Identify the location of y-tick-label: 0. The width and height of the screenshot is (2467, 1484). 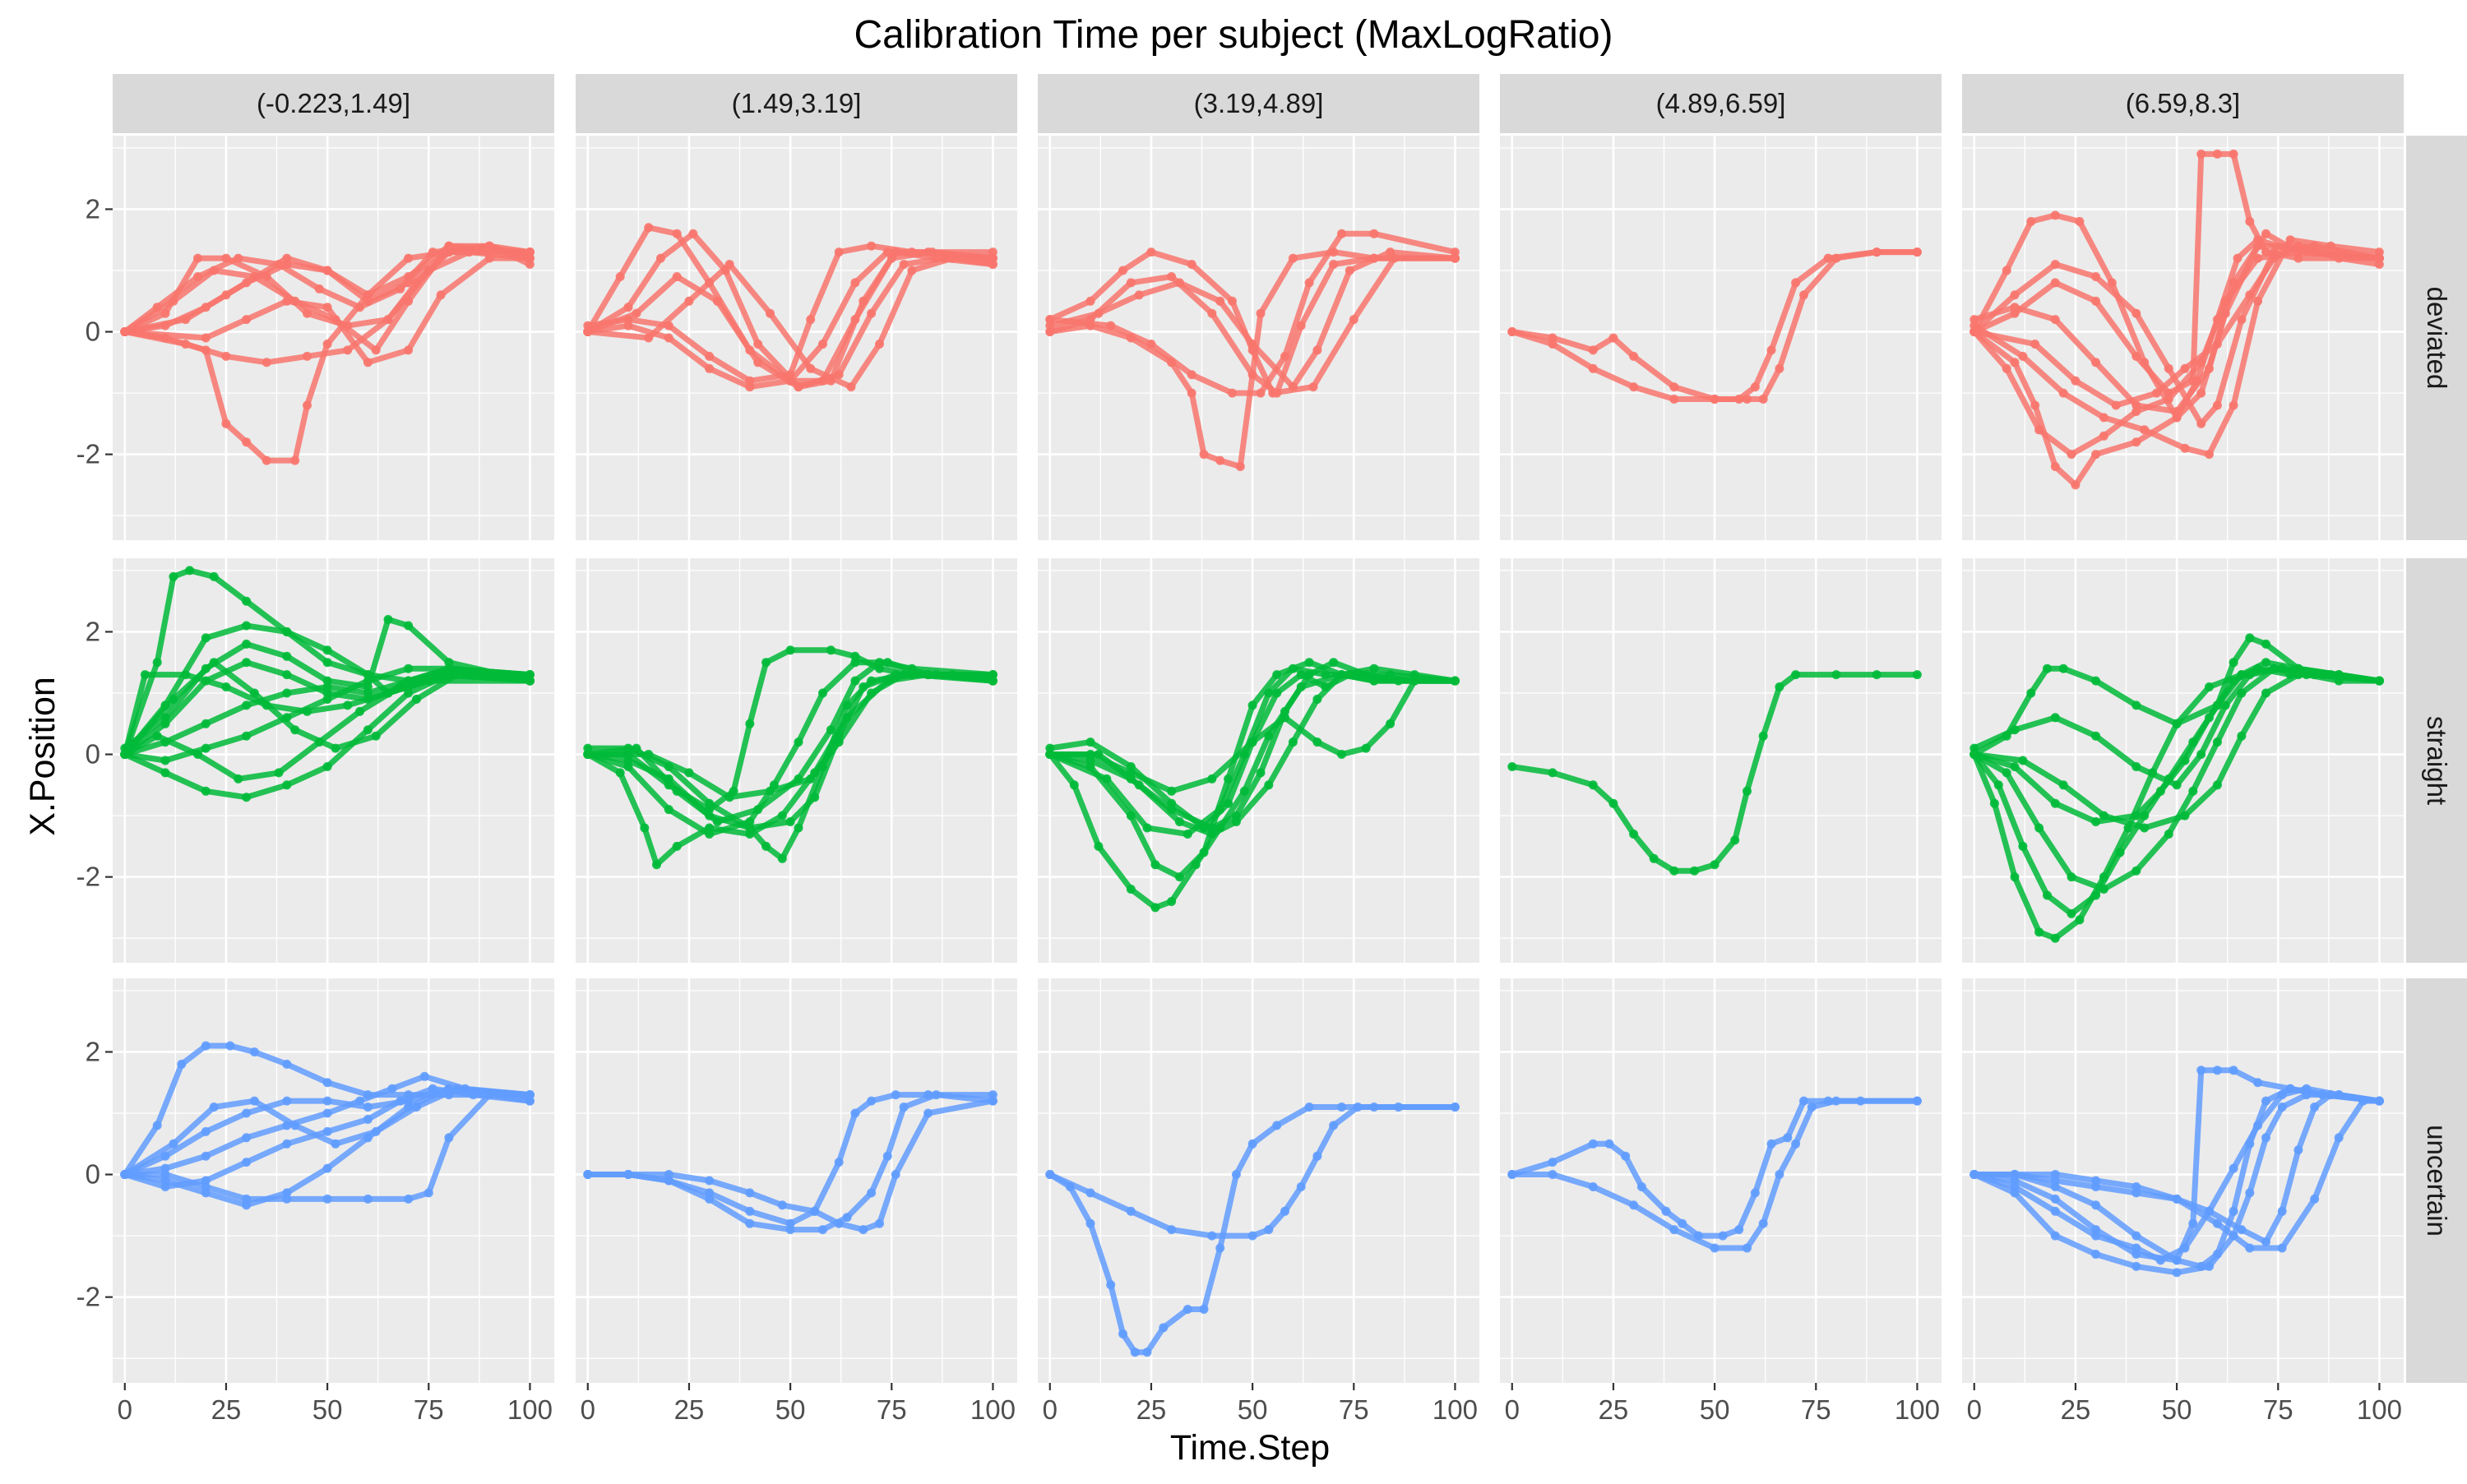
(93, 754).